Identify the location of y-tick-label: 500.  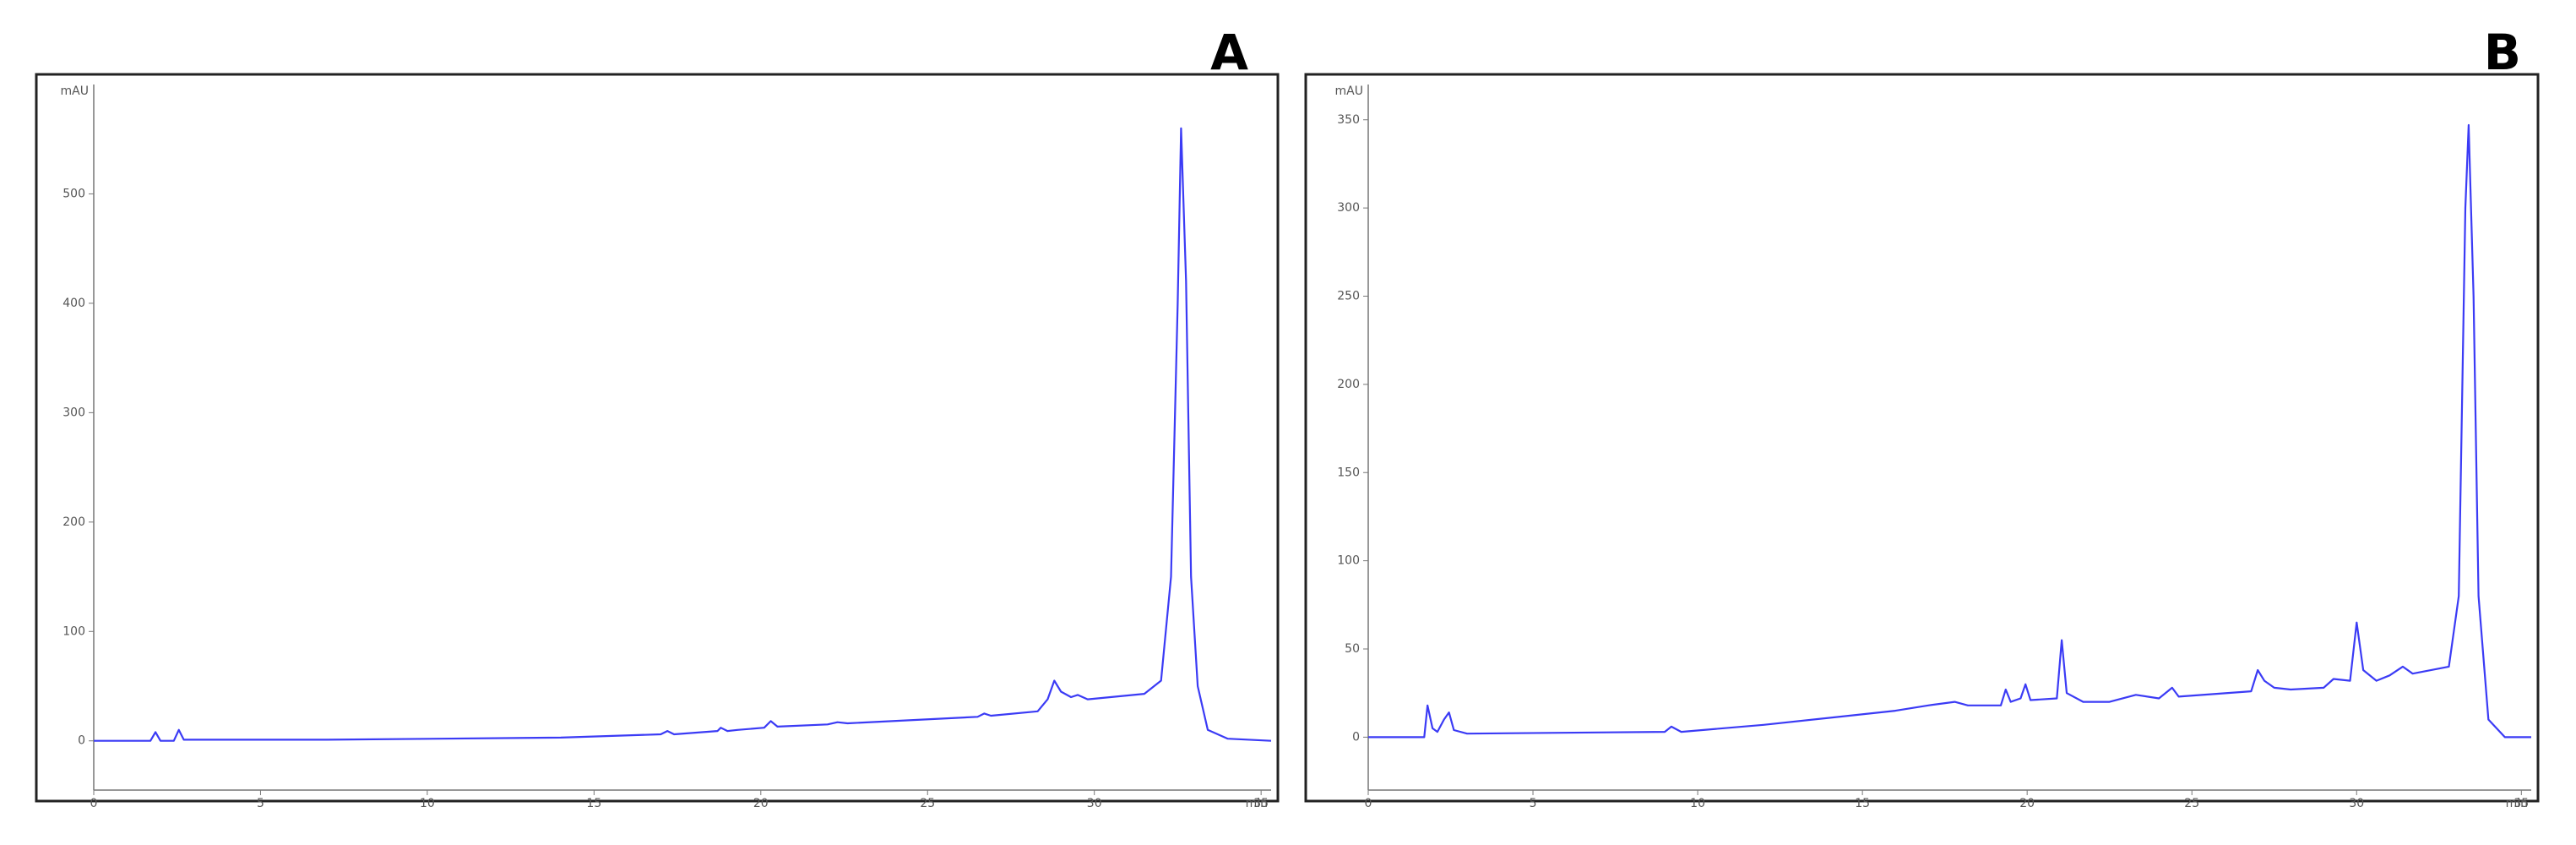
(73, 193).